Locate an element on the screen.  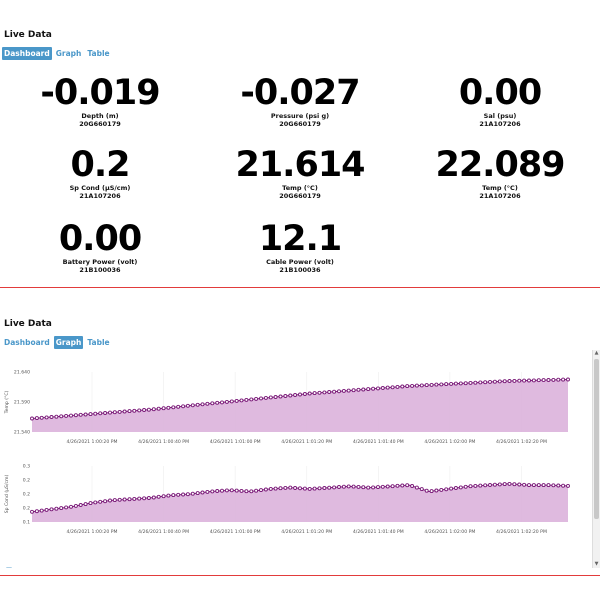
scroll-down-icon: ▼ is located at coordinates (596, 564).